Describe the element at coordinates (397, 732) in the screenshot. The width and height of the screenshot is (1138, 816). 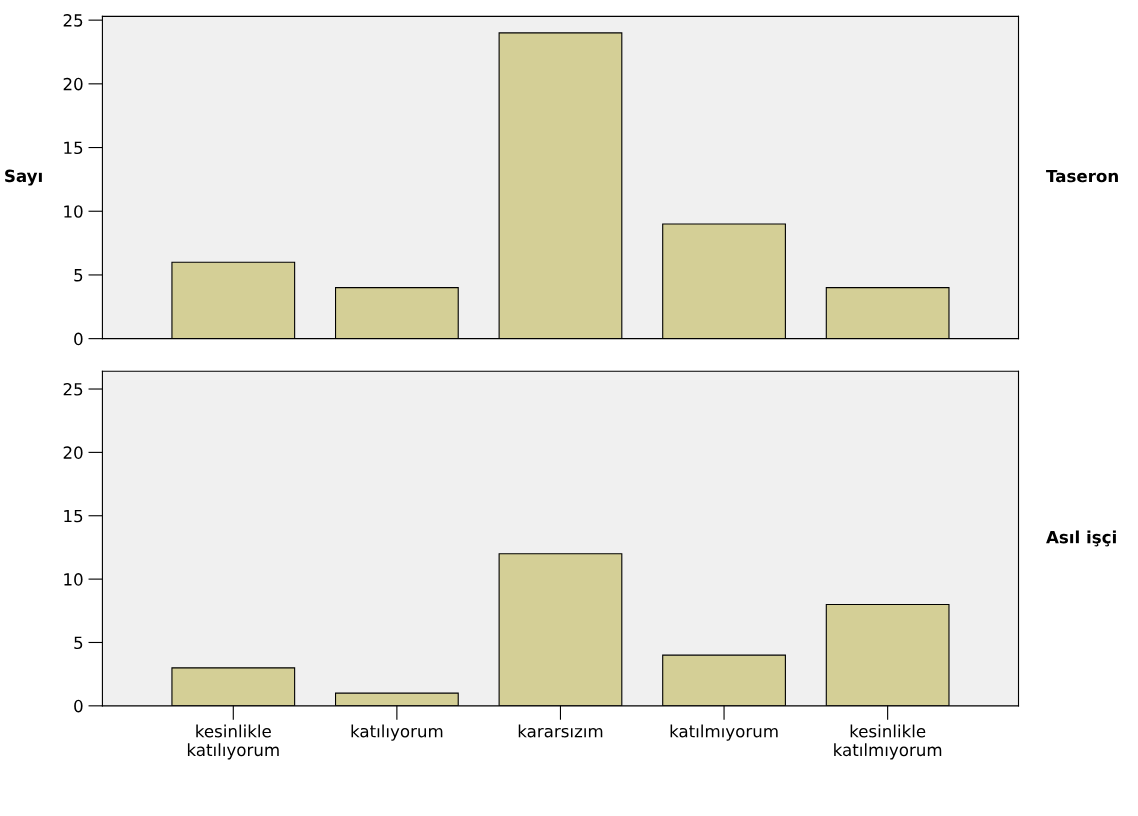
I see `x-tick-label: katılıyorum` at that location.